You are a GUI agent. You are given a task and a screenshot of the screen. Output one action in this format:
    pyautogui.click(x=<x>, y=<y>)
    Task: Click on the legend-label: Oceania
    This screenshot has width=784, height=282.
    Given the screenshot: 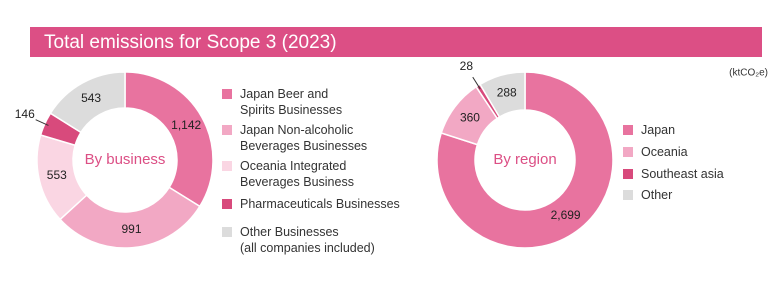 What is the action you would take?
    pyautogui.click(x=664, y=152)
    